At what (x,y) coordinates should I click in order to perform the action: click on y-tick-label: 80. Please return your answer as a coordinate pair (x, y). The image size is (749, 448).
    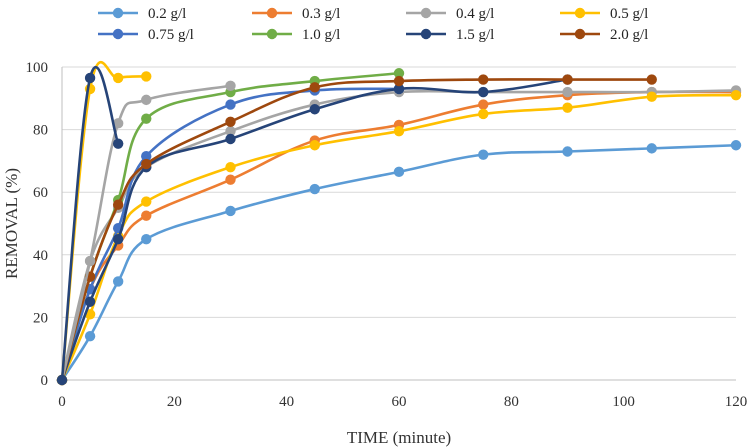
    Looking at the image, I should click on (40, 131).